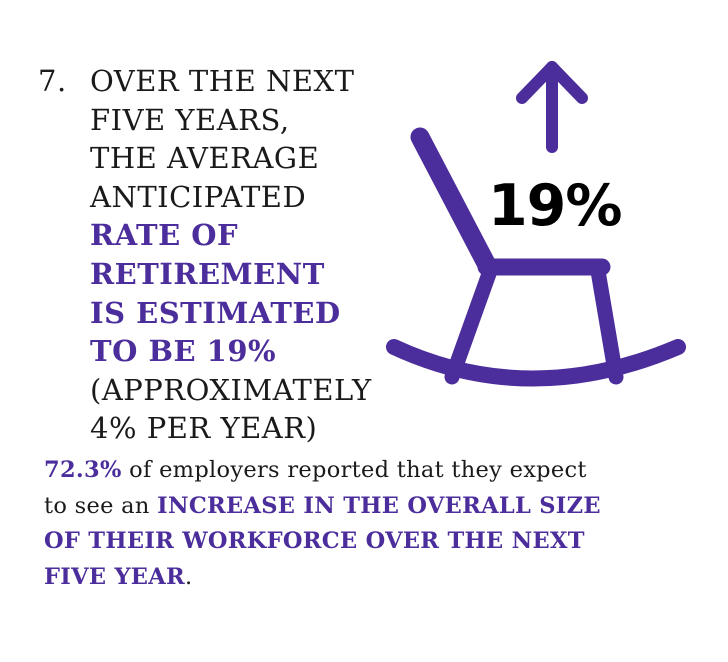 The height and width of the screenshot is (662, 728). Describe the element at coordinates (314, 541) in the screenshot. I see `statement-highlight: OF THEIR WORKFORCE OVER THE NEXT` at that location.